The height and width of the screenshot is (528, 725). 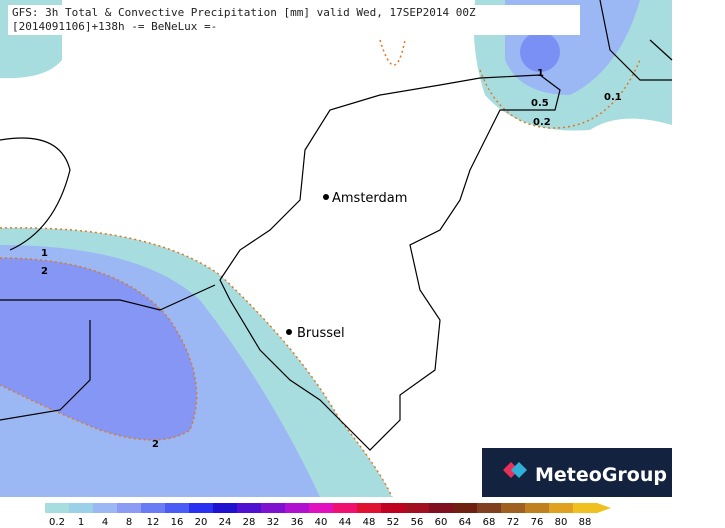 I want to click on city-label: Brussel, so click(x=321, y=333).